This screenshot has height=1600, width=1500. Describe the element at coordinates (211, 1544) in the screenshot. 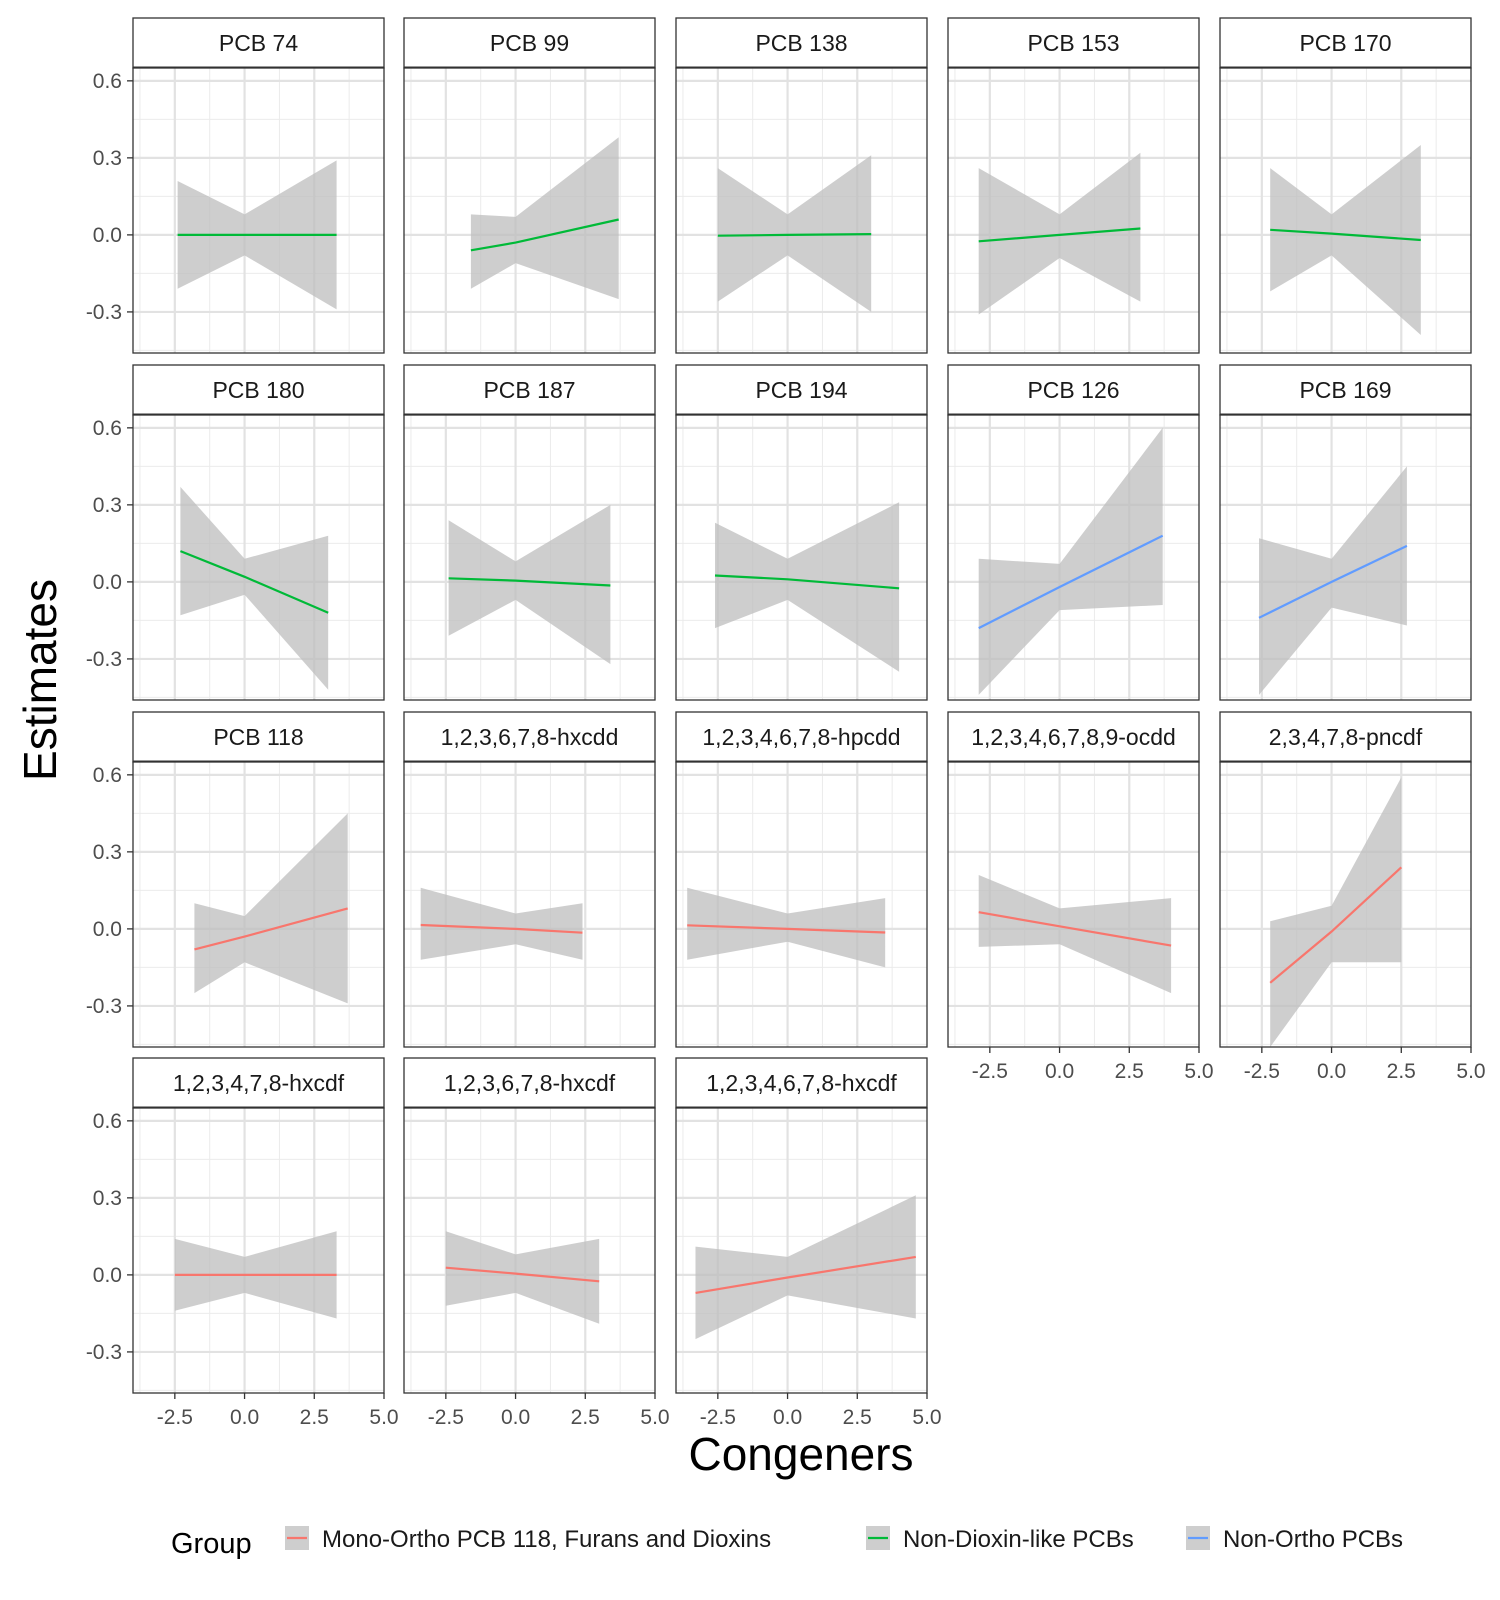

I see `legend-title: Group` at that location.